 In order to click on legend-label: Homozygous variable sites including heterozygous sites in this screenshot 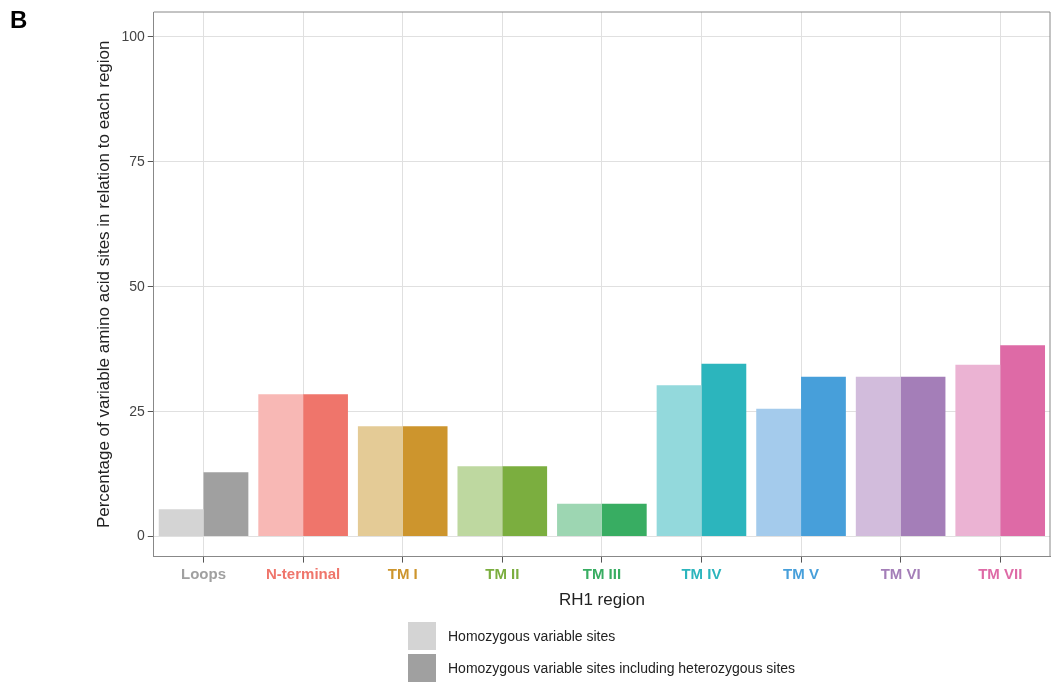, I will do `click(622, 668)`.